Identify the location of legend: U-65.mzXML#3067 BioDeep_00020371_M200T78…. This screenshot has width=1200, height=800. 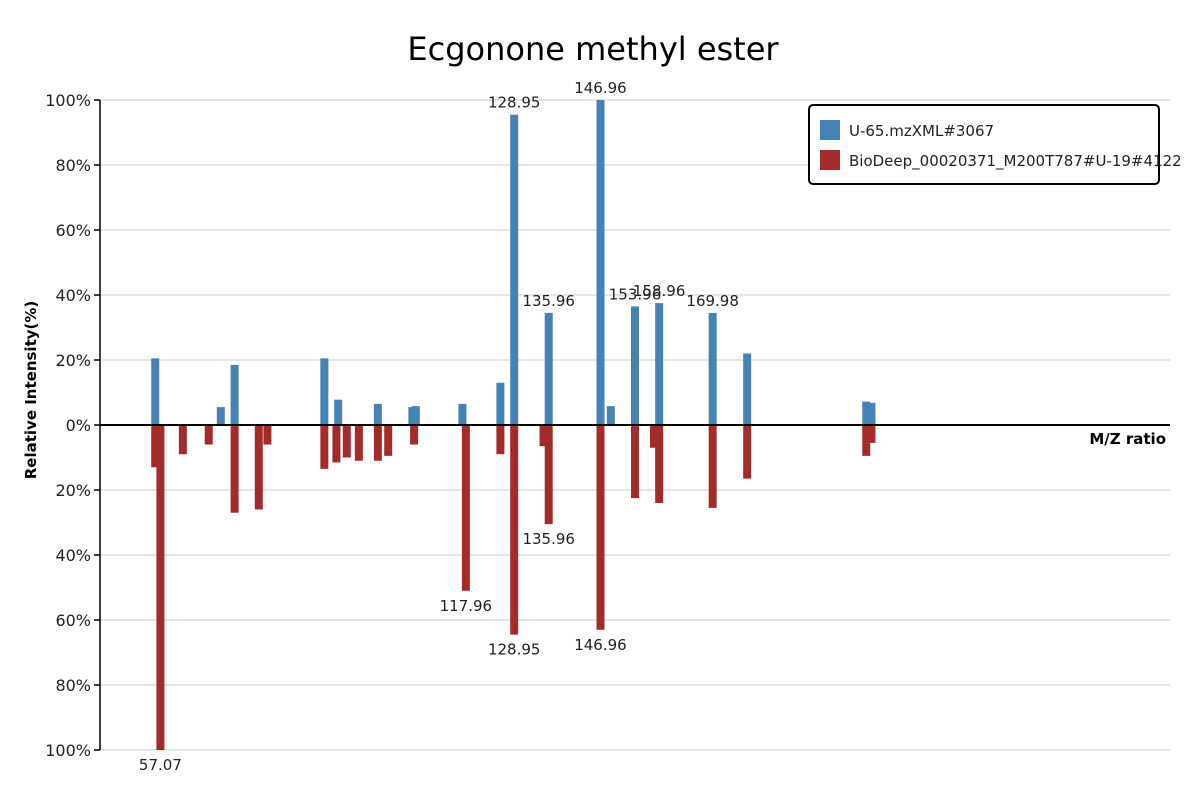
(995, 144).